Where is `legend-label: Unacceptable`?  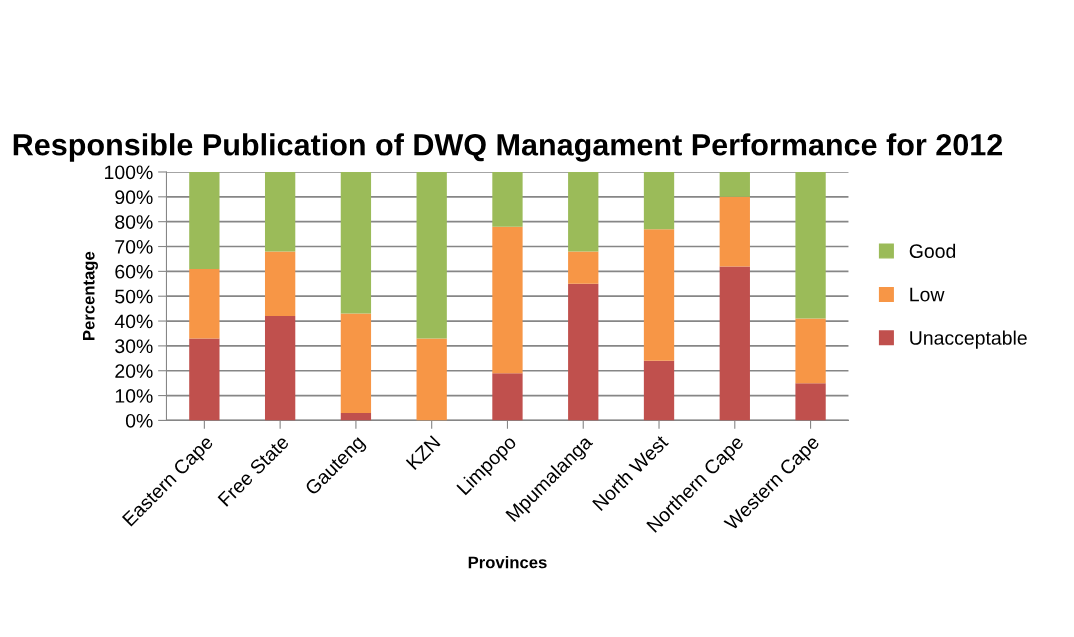 legend-label: Unacceptable is located at coordinates (968, 339).